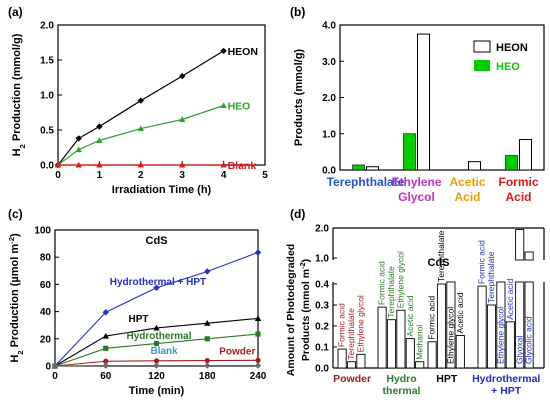  What do you see at coordinates (329, 26) in the screenshot?
I see `panel-b-ytick-label: 4.0` at bounding box center [329, 26].